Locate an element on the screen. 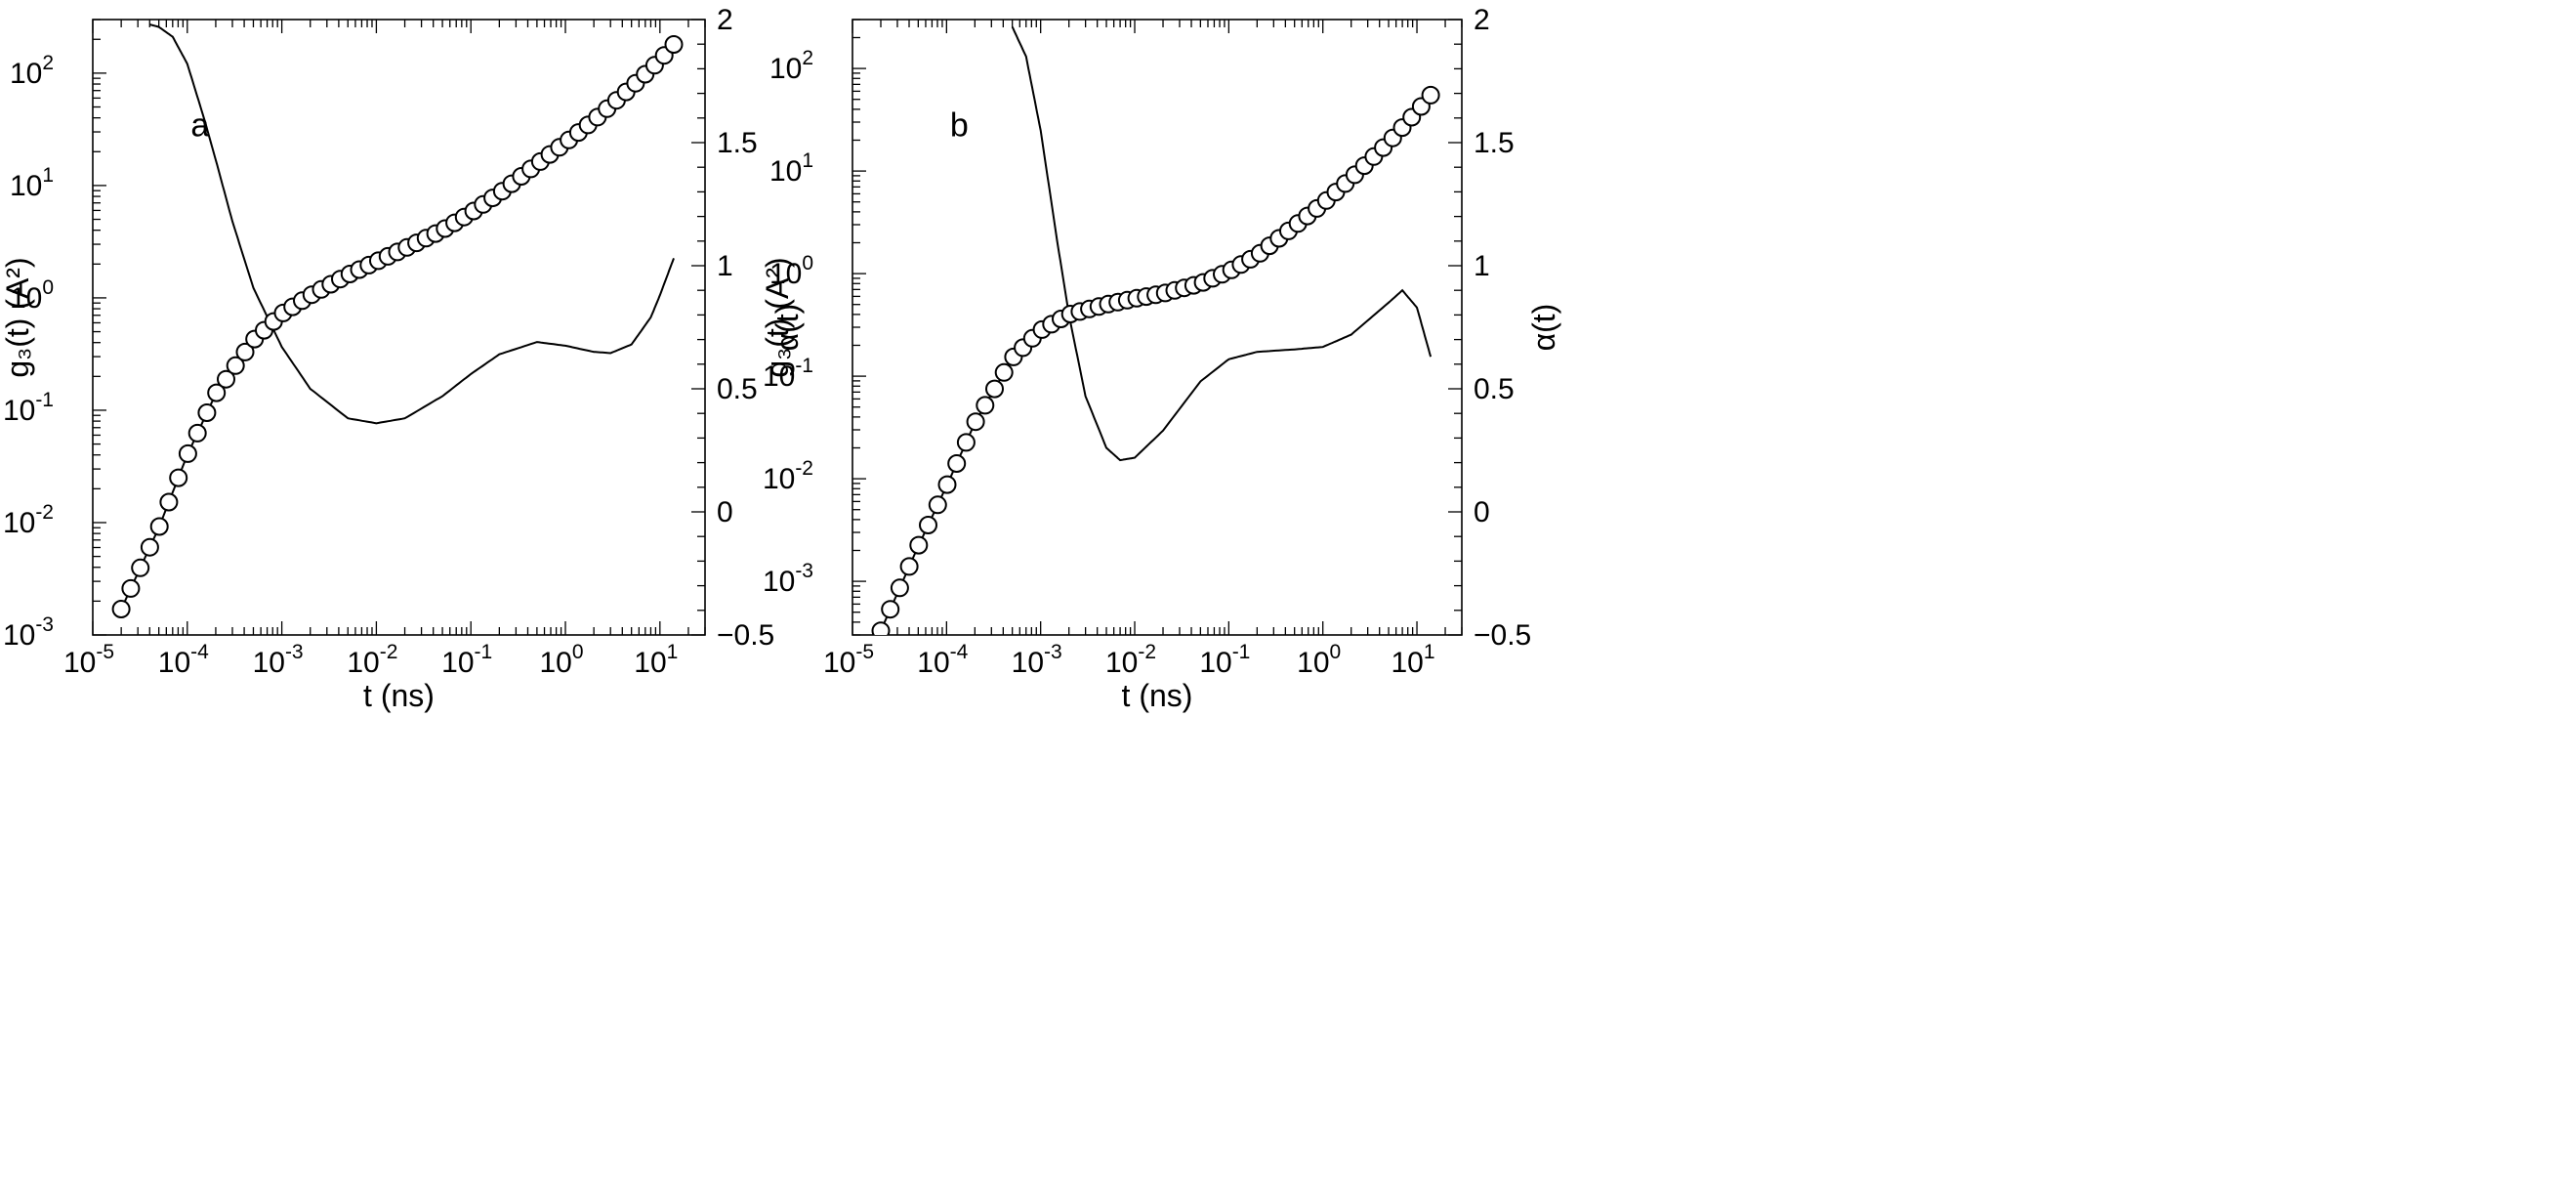 This screenshot has height=1182, width=2576. x-tick-exponent: -3 is located at coordinates (1053, 652).